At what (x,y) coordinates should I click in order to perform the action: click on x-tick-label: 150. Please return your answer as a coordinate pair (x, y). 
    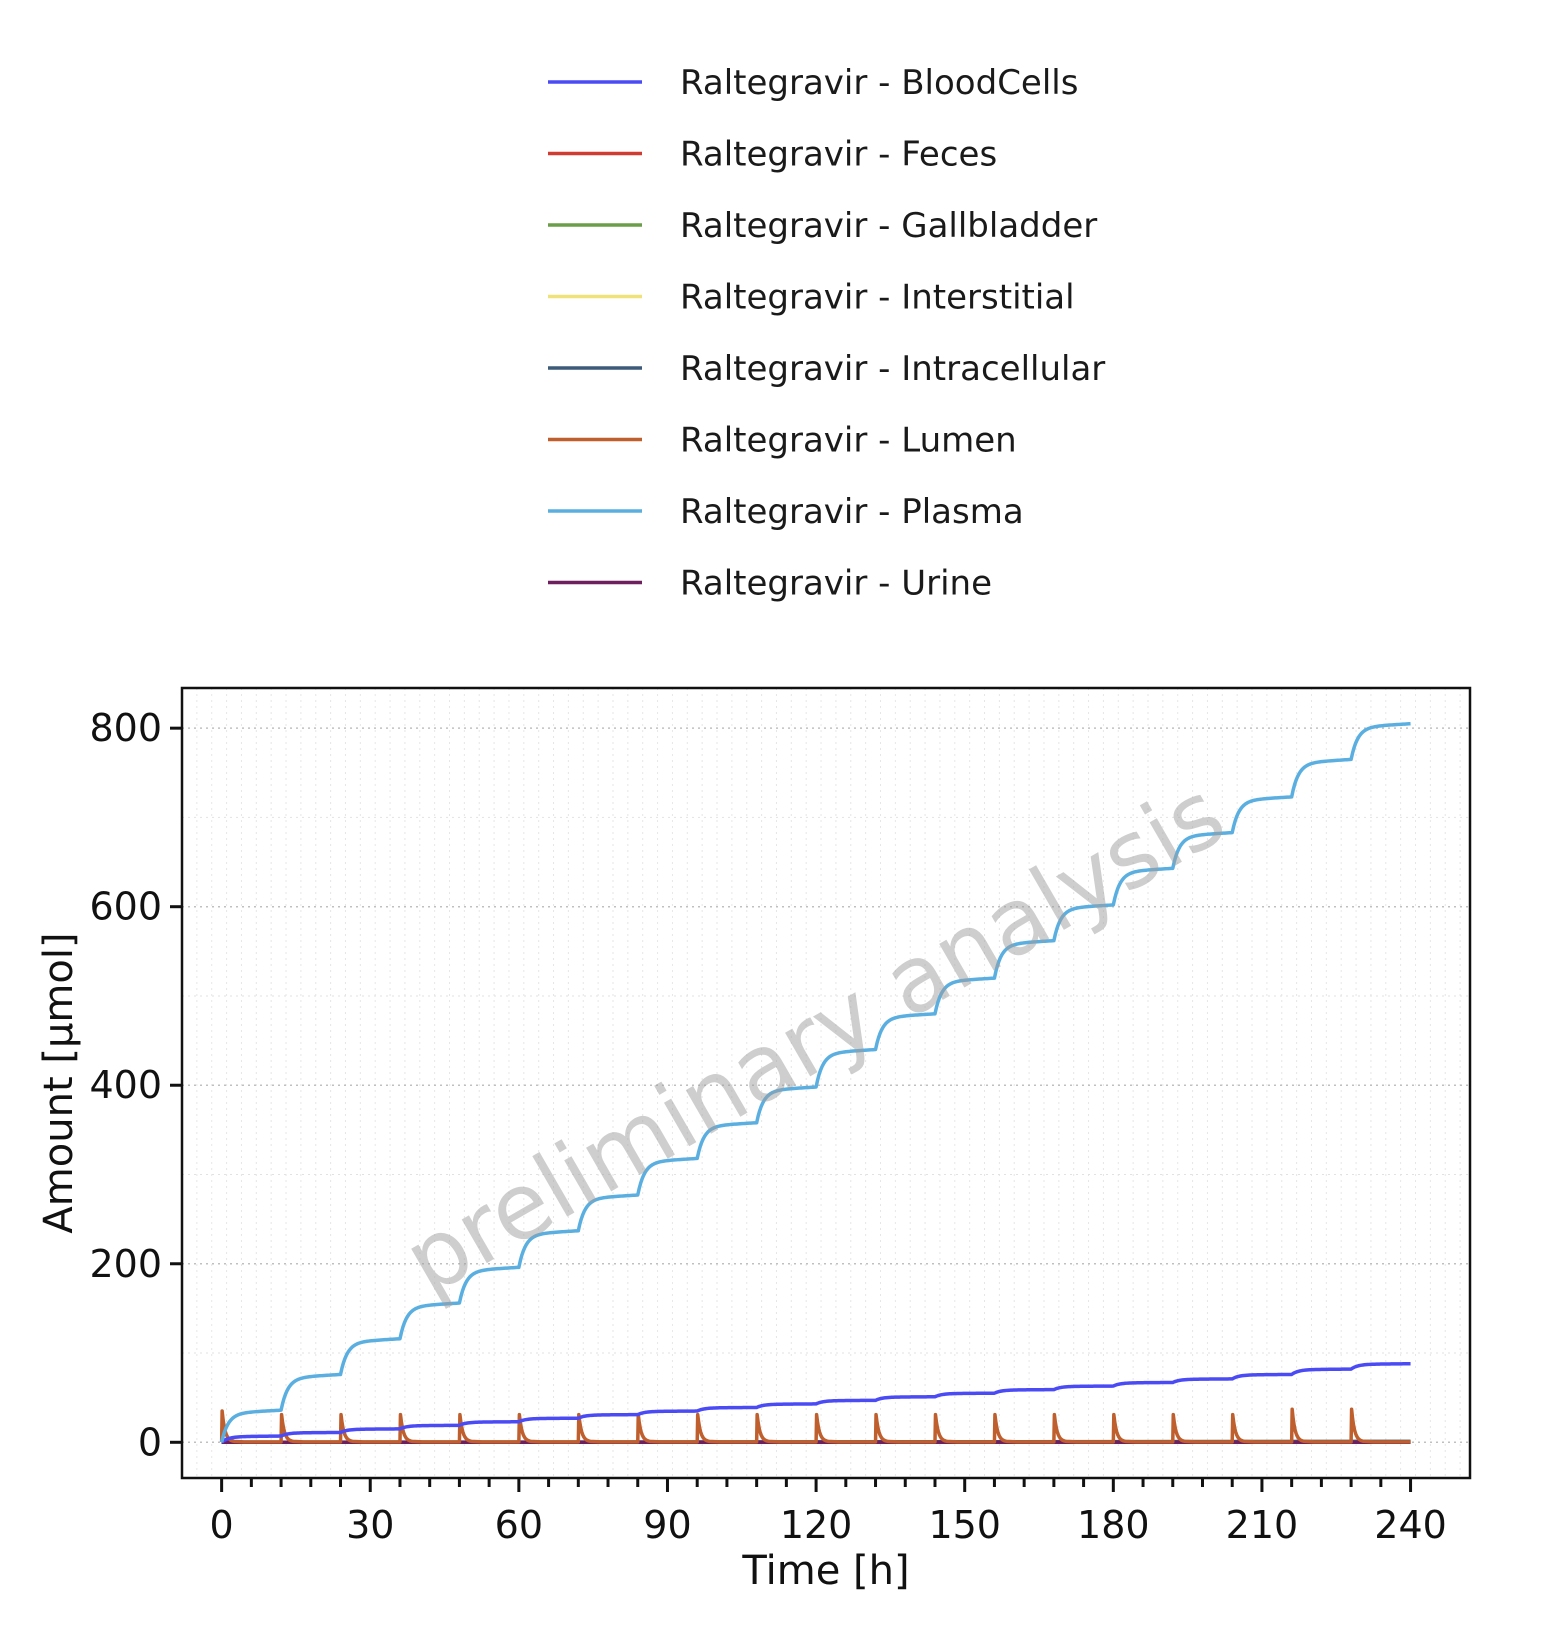
    Looking at the image, I should click on (964, 1525).